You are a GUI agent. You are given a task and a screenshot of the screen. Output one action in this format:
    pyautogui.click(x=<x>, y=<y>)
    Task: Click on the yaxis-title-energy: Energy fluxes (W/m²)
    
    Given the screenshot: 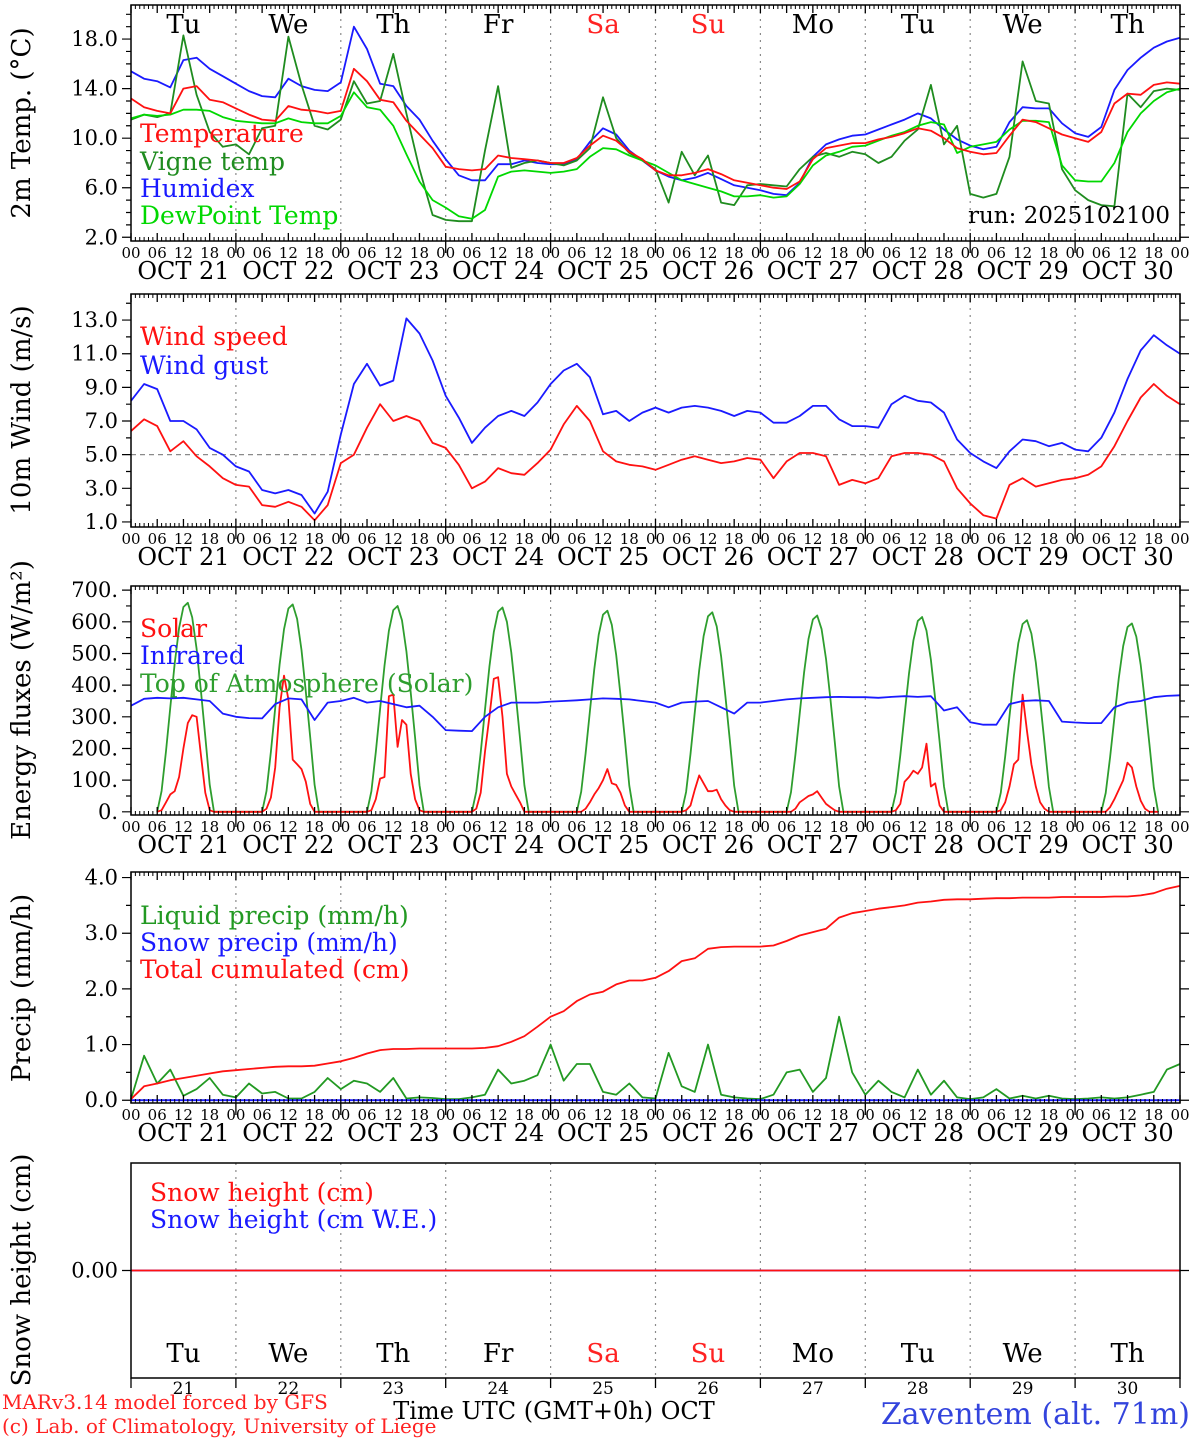 What is the action you would take?
    pyautogui.click(x=22, y=700)
    